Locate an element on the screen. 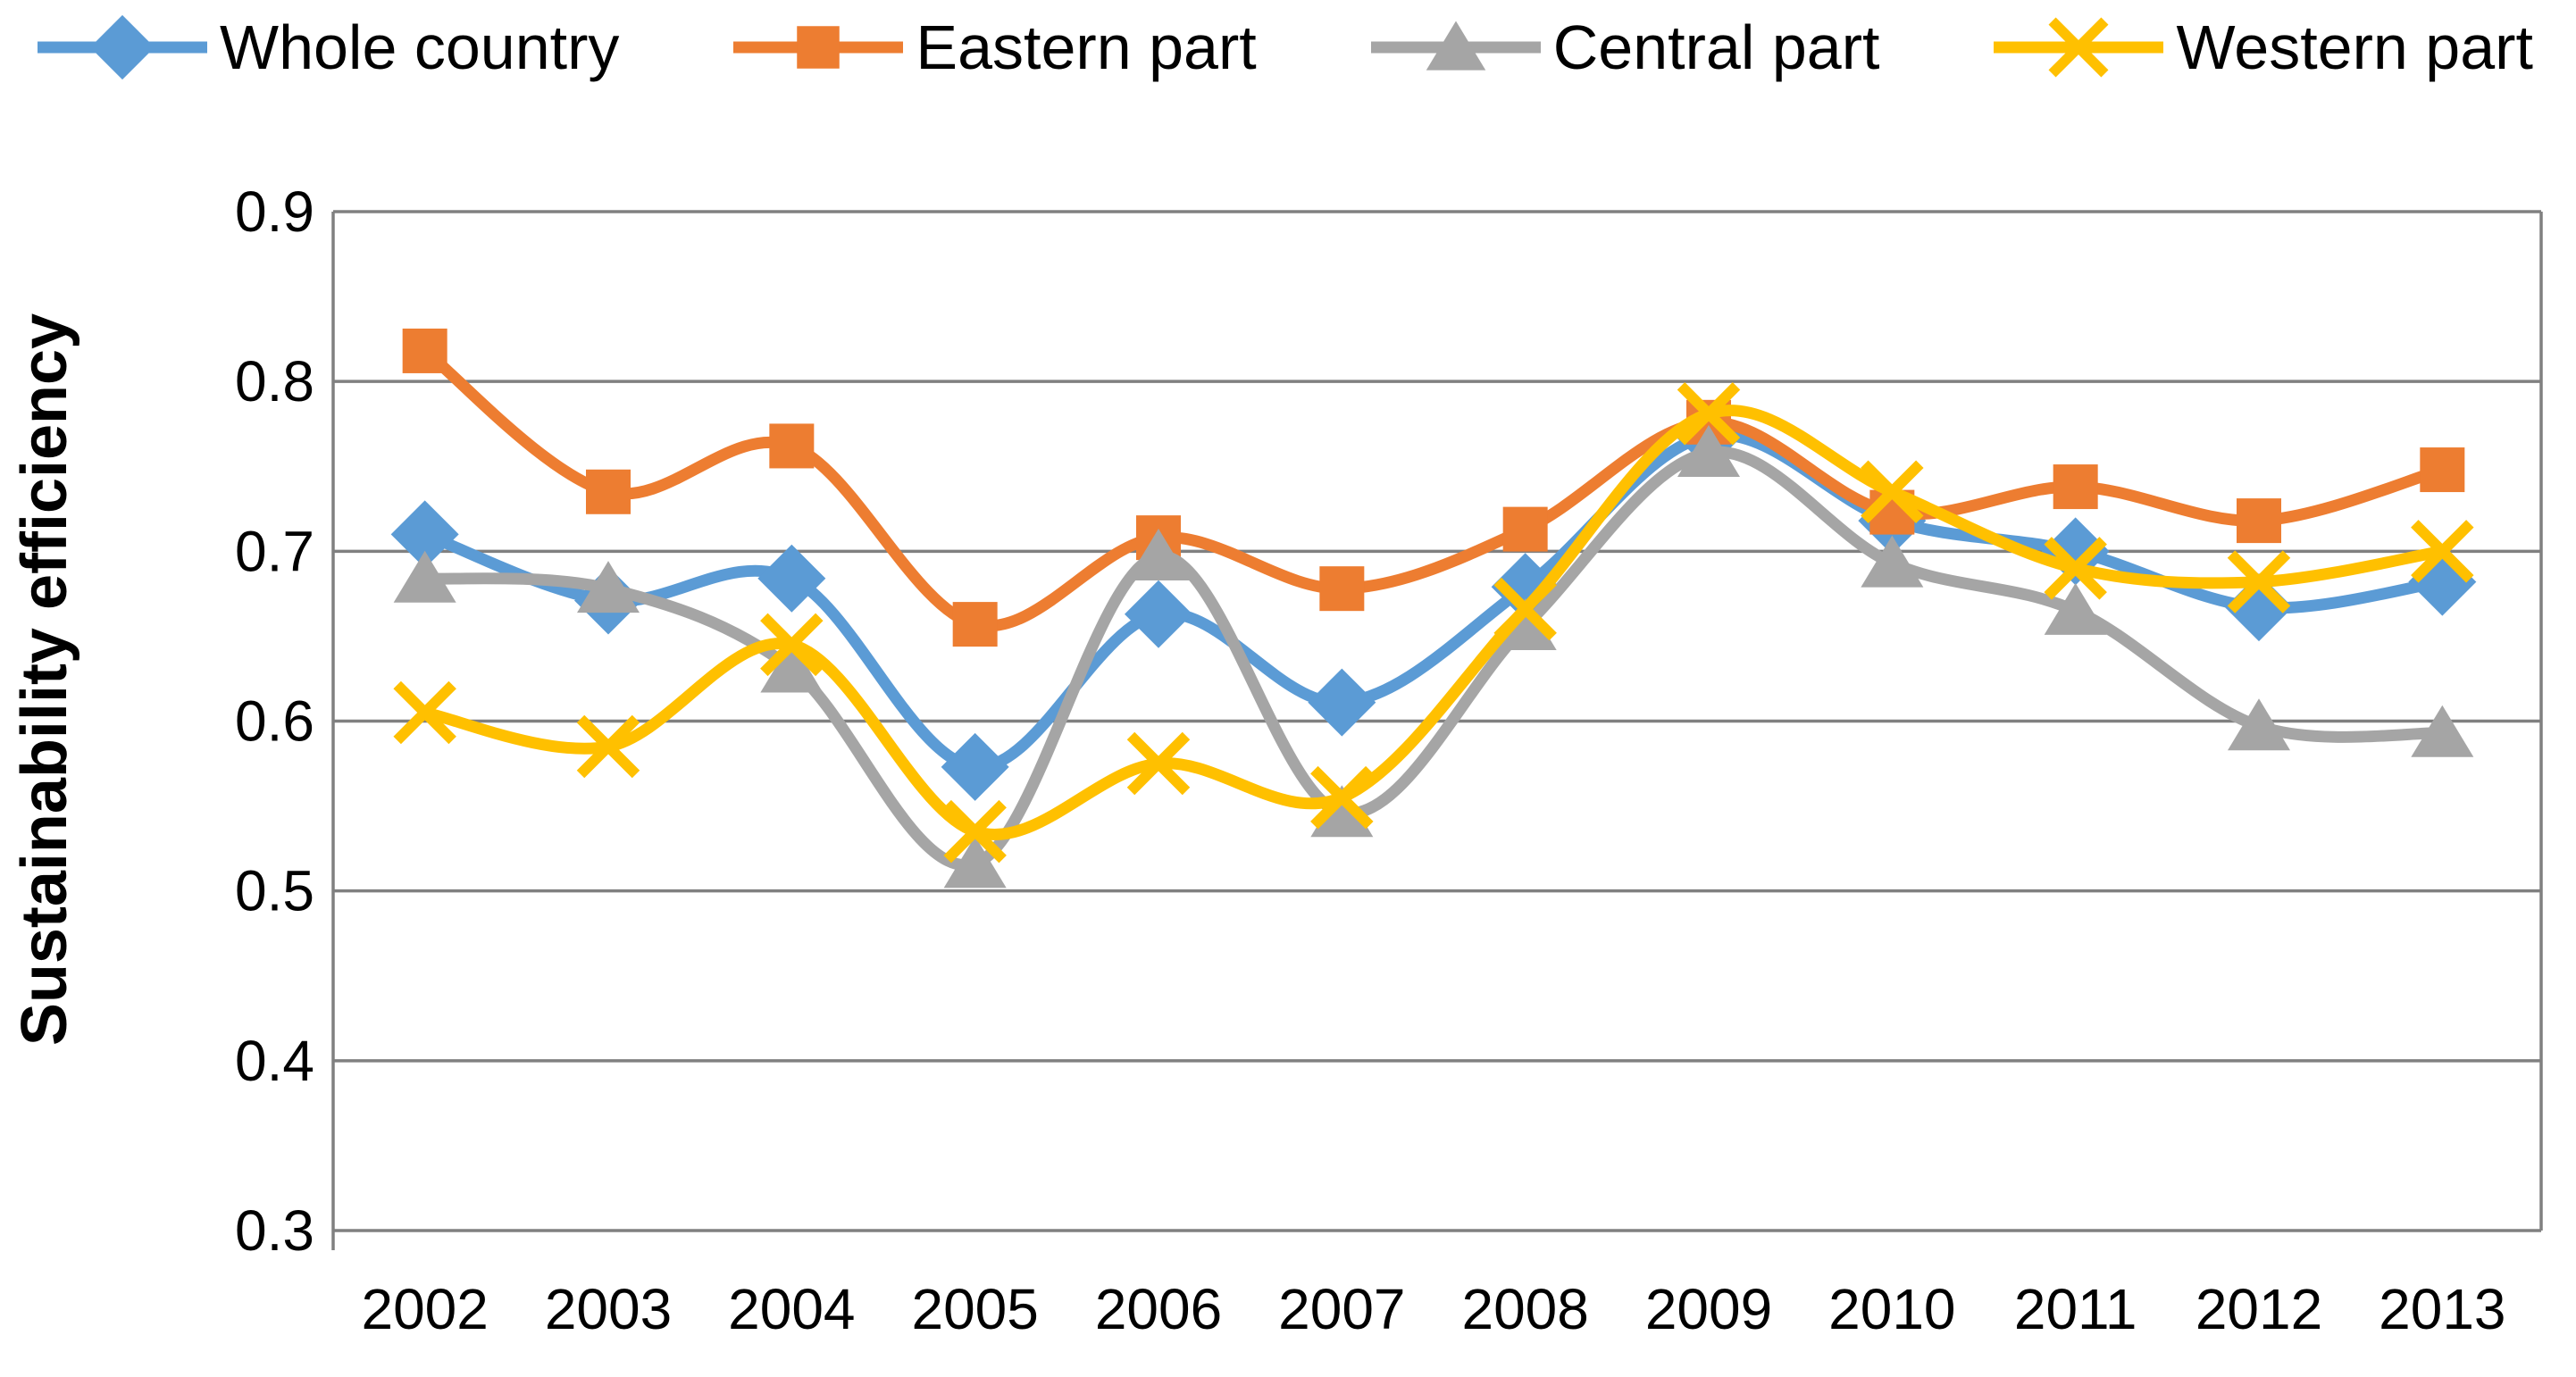 The image size is (2576, 1377). legend-item-central-part: Central part is located at coordinates (1625, 47).